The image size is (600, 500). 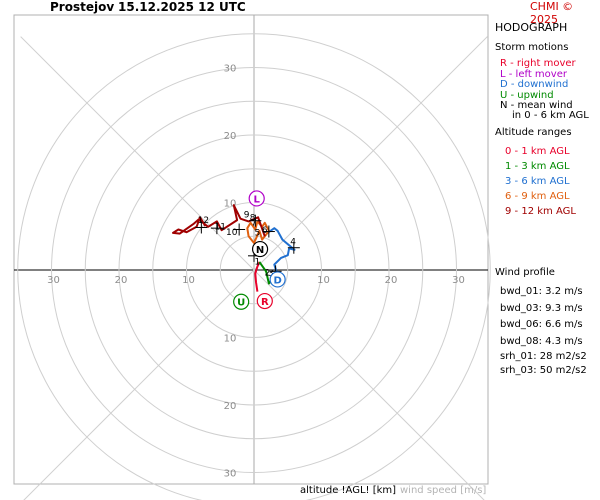 What do you see at coordinates (533, 74) in the screenshot?
I see `storm-motion-item: L - left mover` at bounding box center [533, 74].